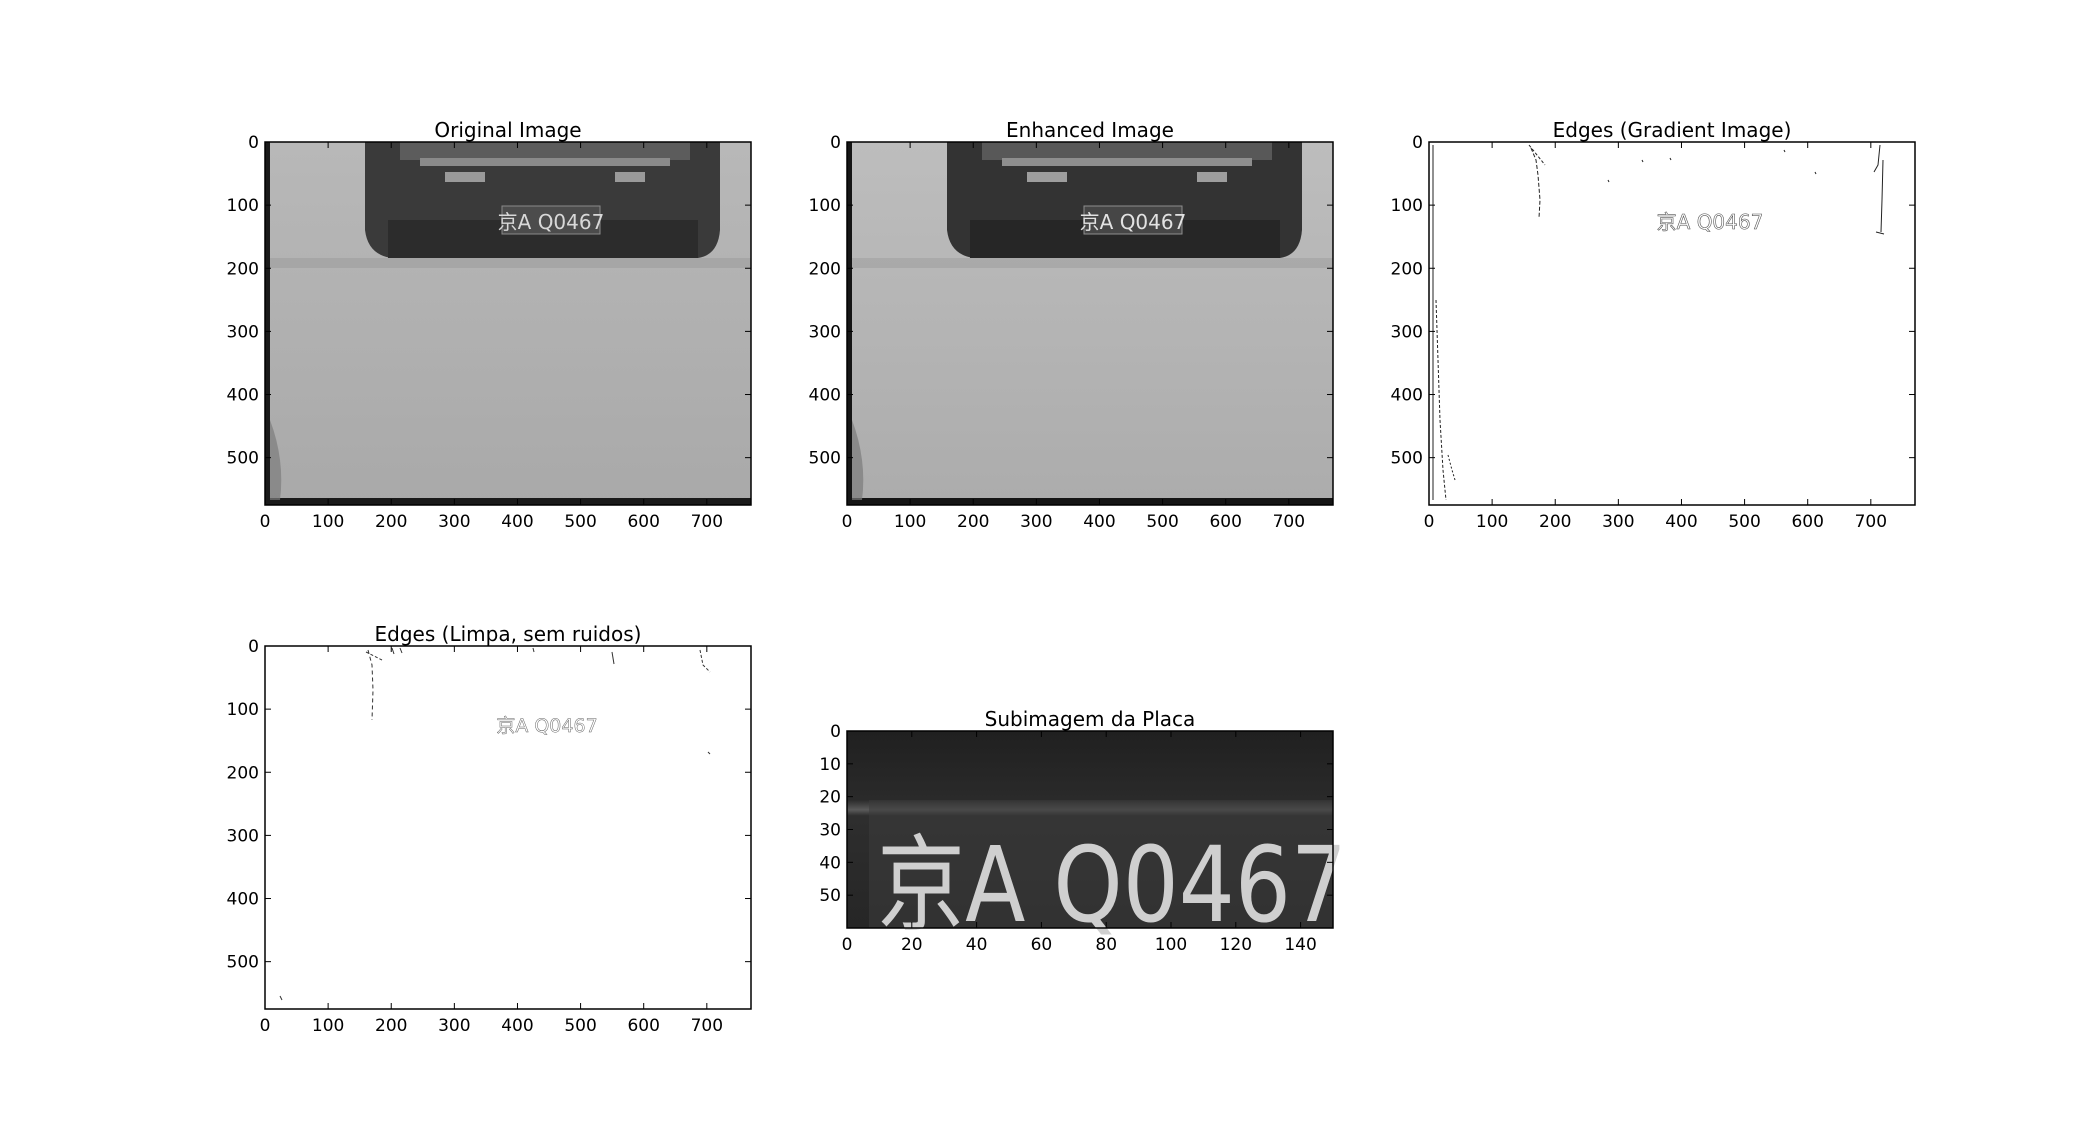 The height and width of the screenshot is (1142, 2100). I want to click on y-ticks-original: 0 100 200 300 400 500, so click(489, 301).